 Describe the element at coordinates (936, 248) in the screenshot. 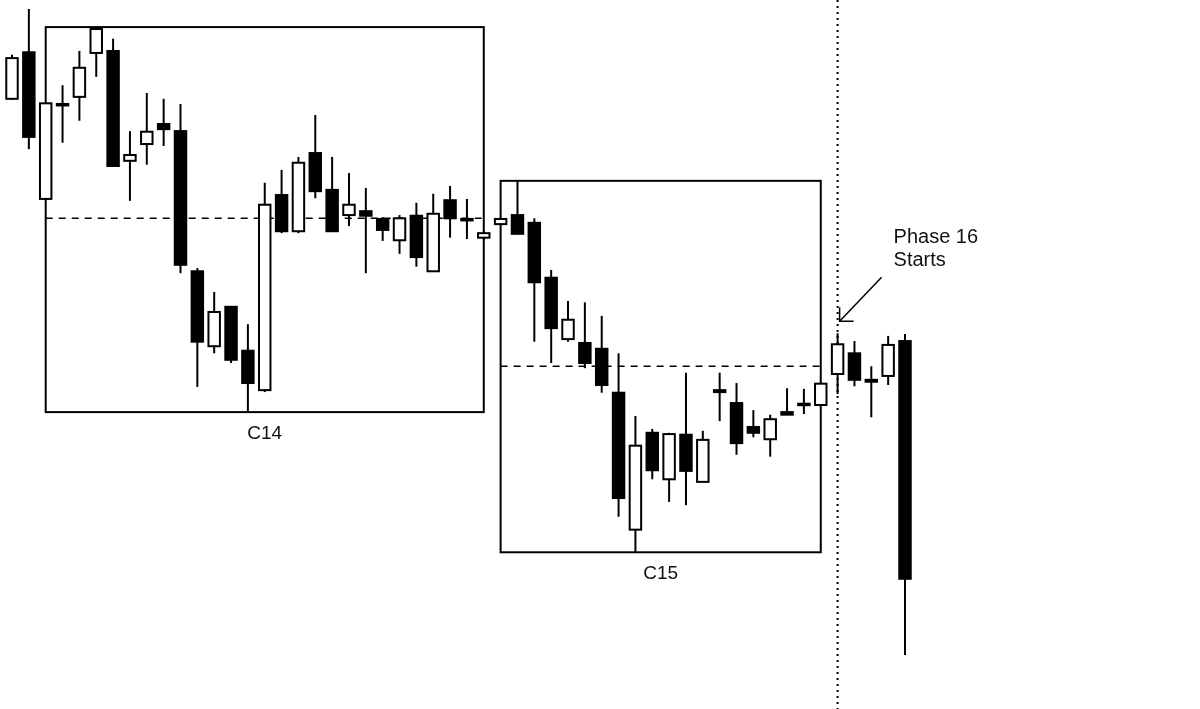

I see `annotation: Phase 16 Starts` at that location.